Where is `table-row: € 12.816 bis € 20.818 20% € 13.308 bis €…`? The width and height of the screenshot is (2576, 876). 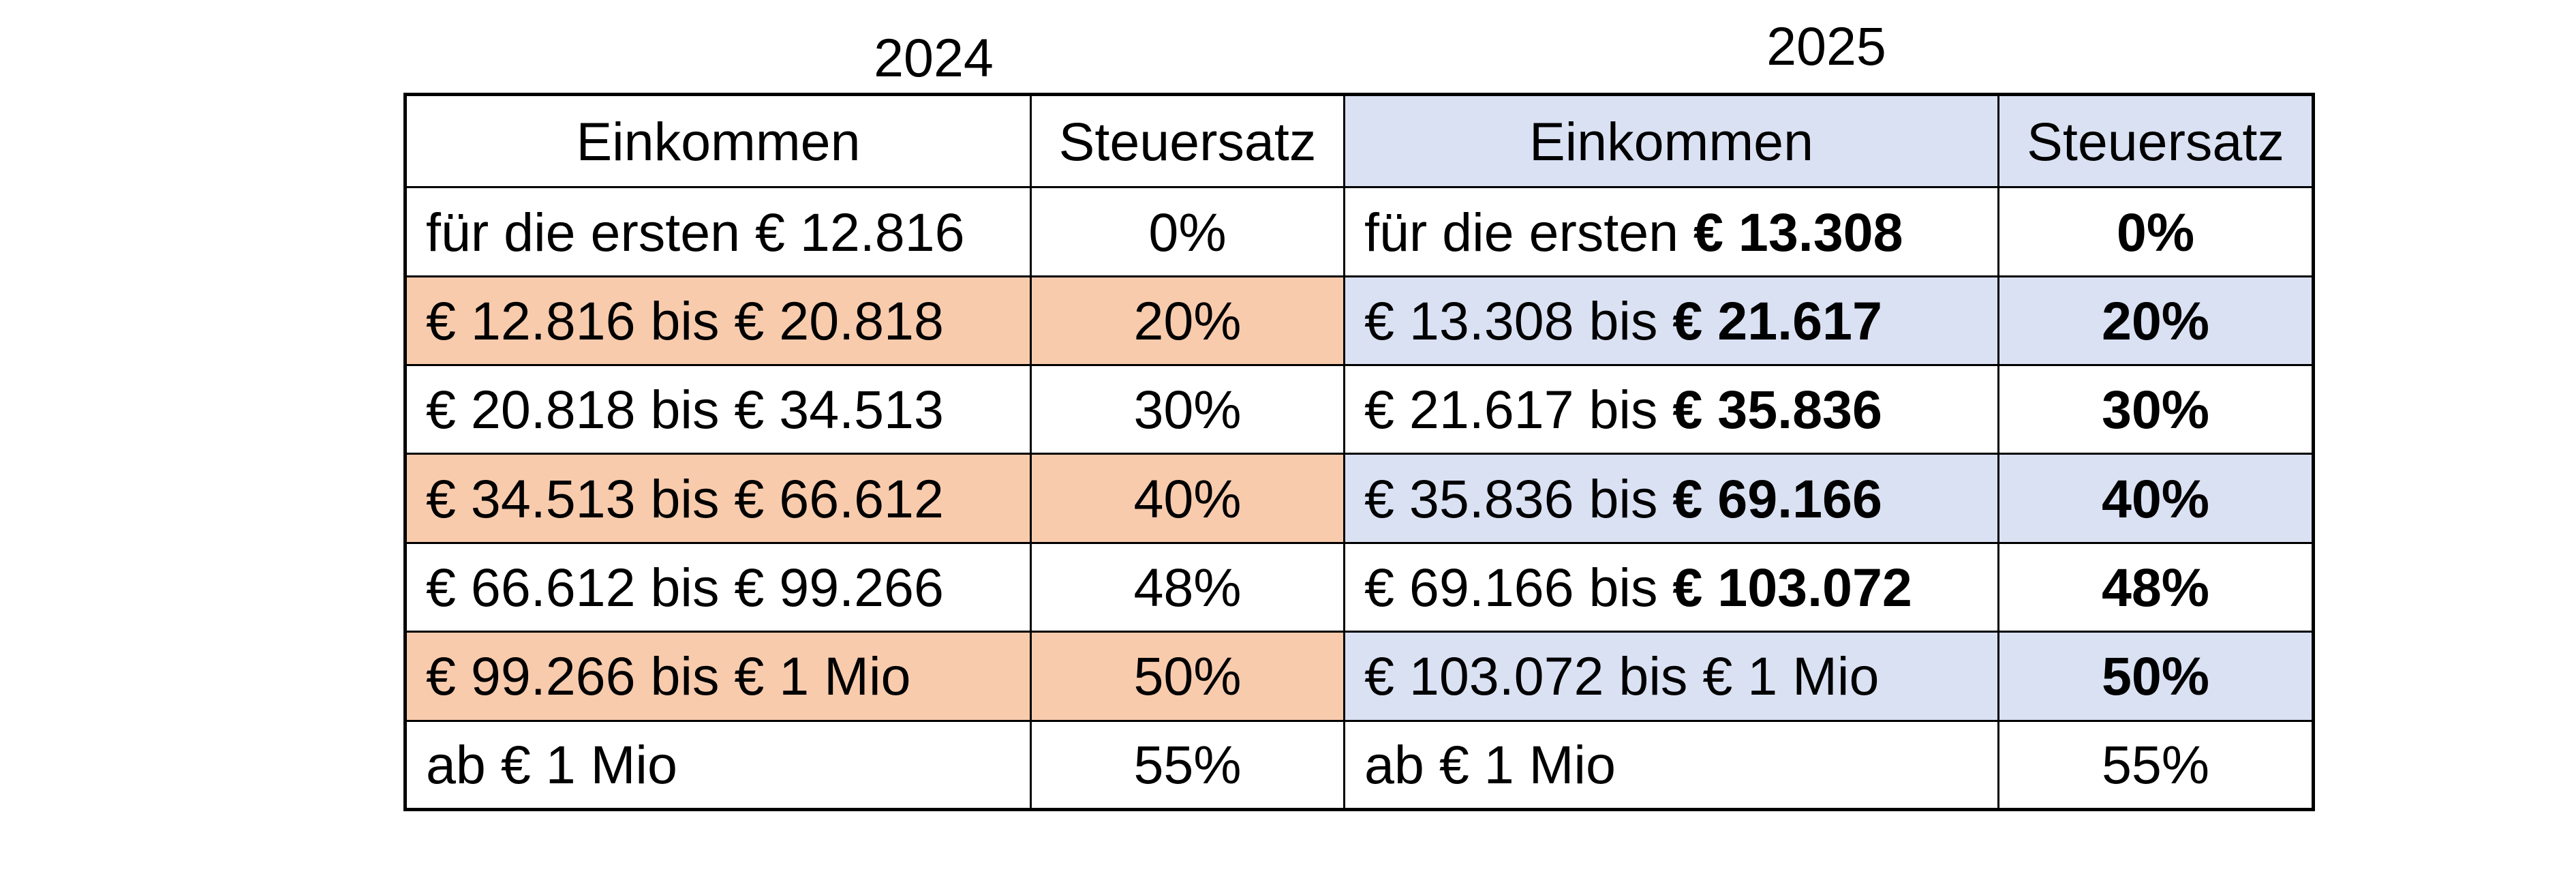
table-row: € 12.816 bis € 20.818 20% € 13.308 bis €… is located at coordinates (1359, 321).